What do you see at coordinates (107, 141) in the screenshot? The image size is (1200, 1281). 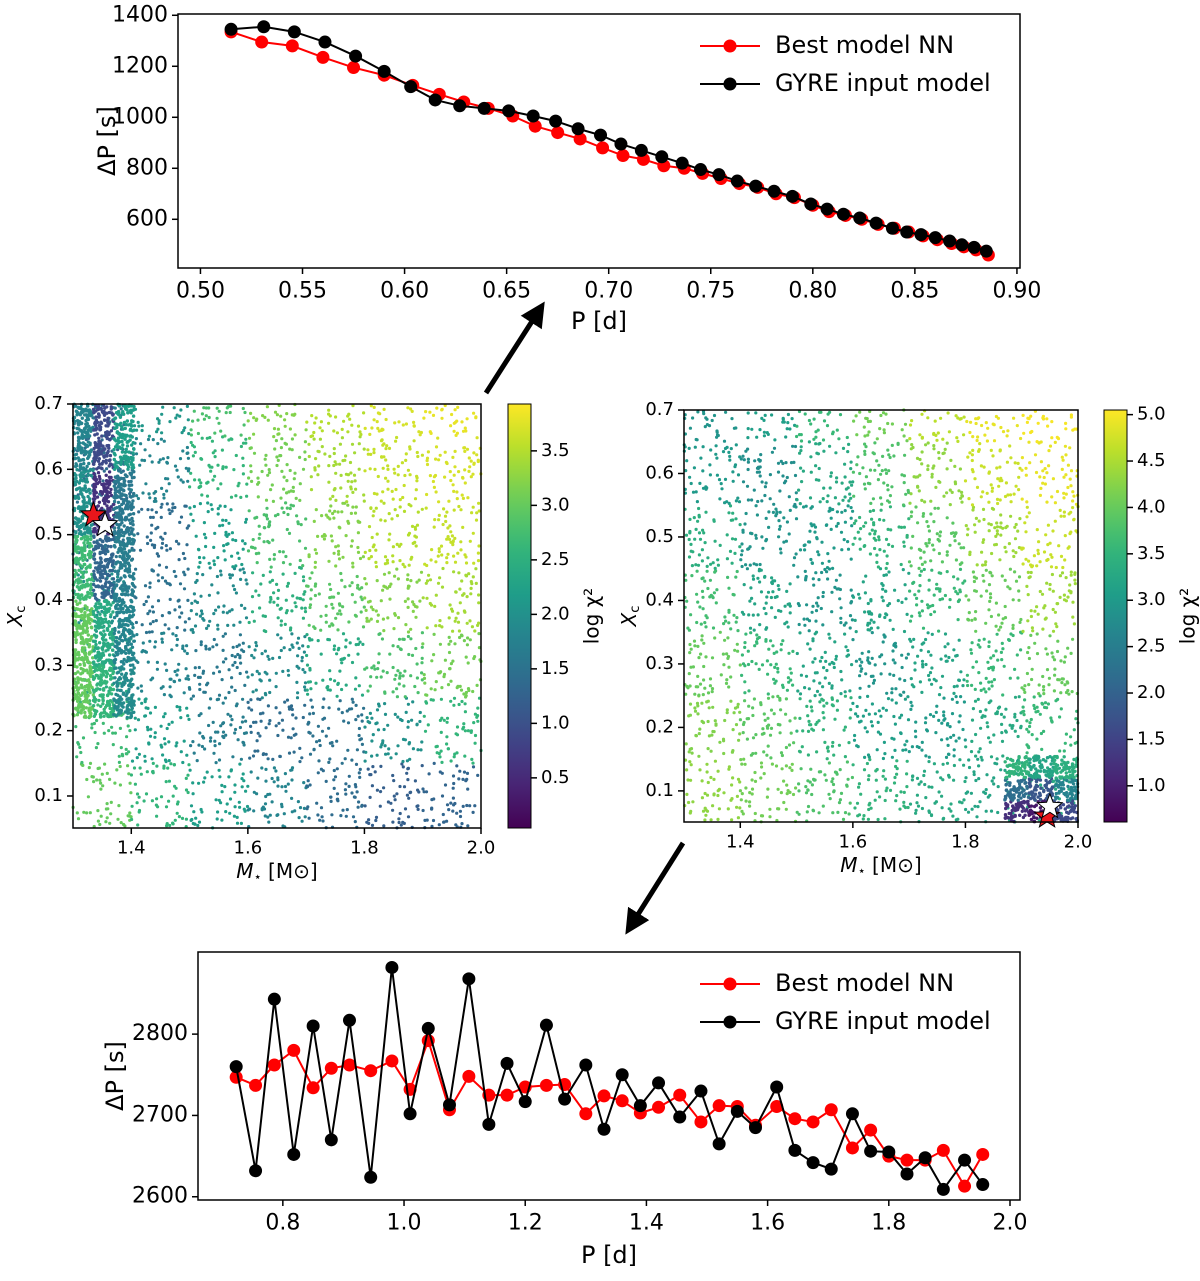 I see `y-axis-label: ΔP [s]` at bounding box center [107, 141].